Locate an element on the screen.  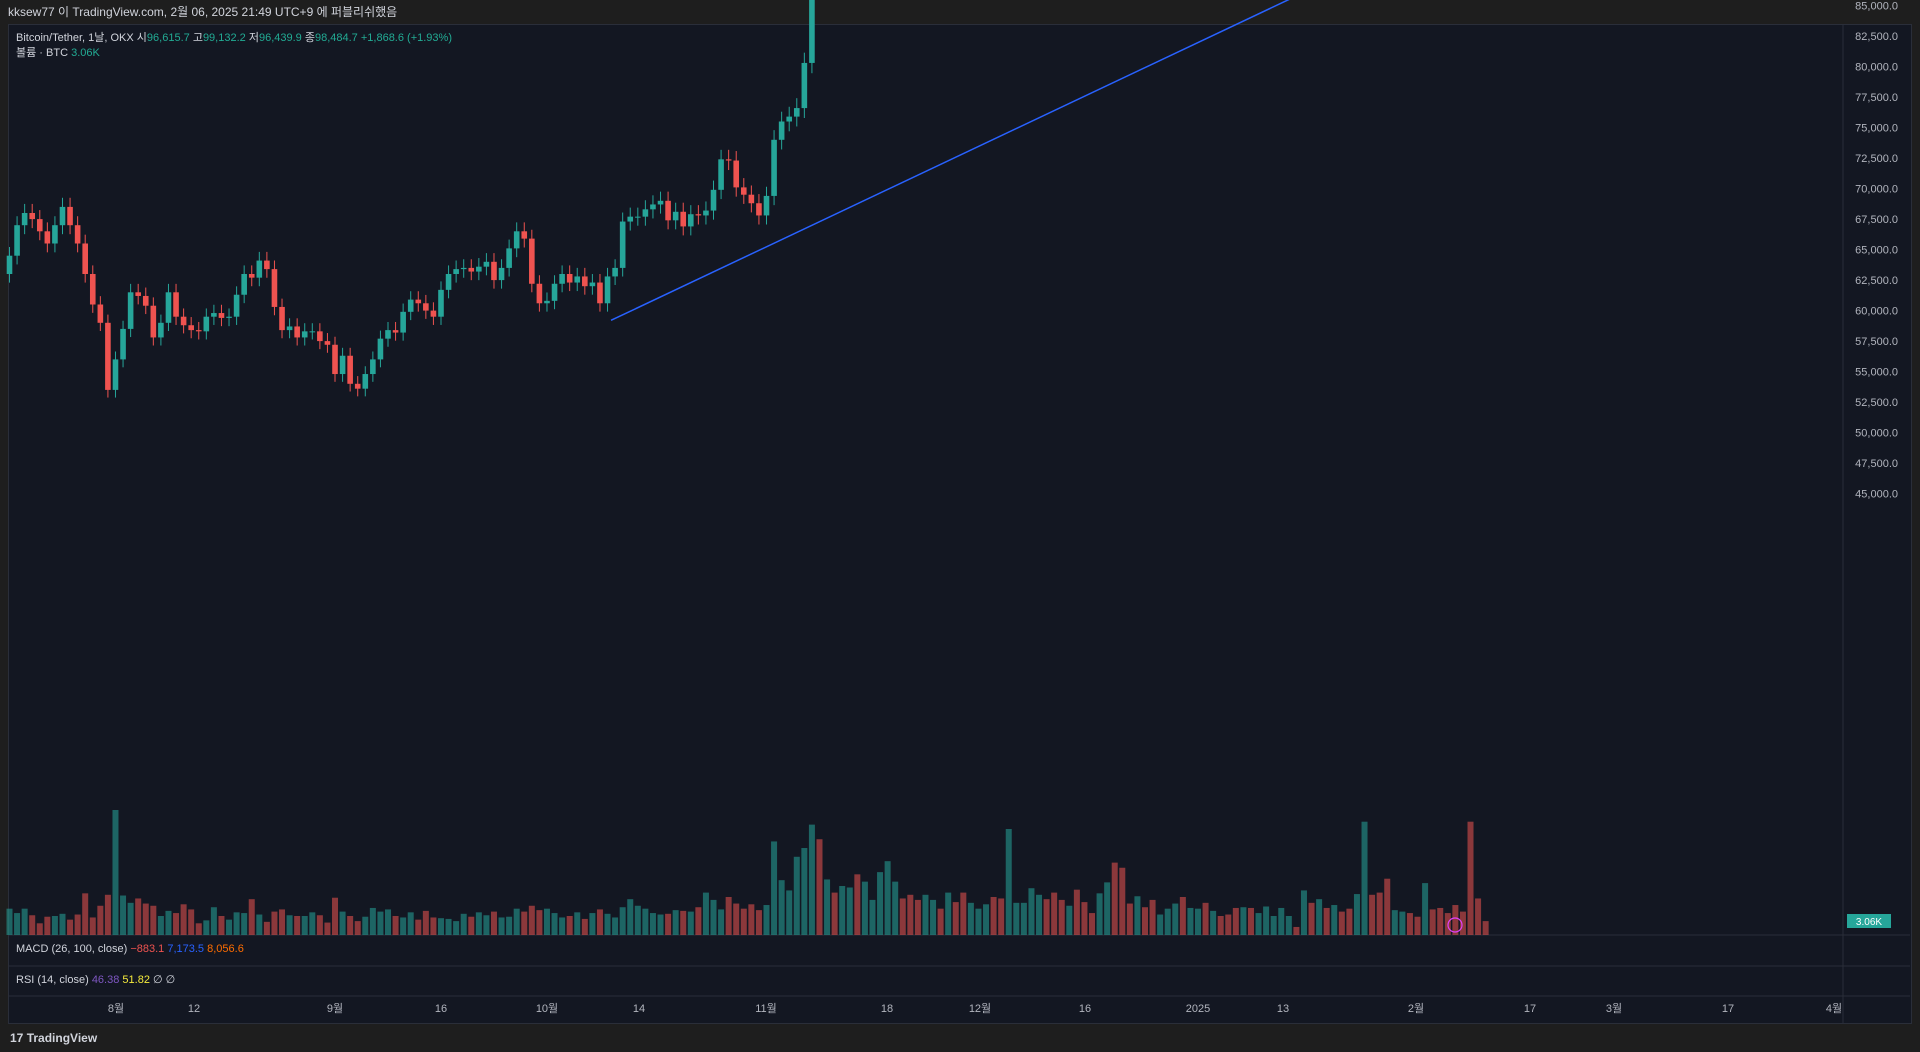
y-tick-label: 45,000.0 is located at coordinates (1876, 495).